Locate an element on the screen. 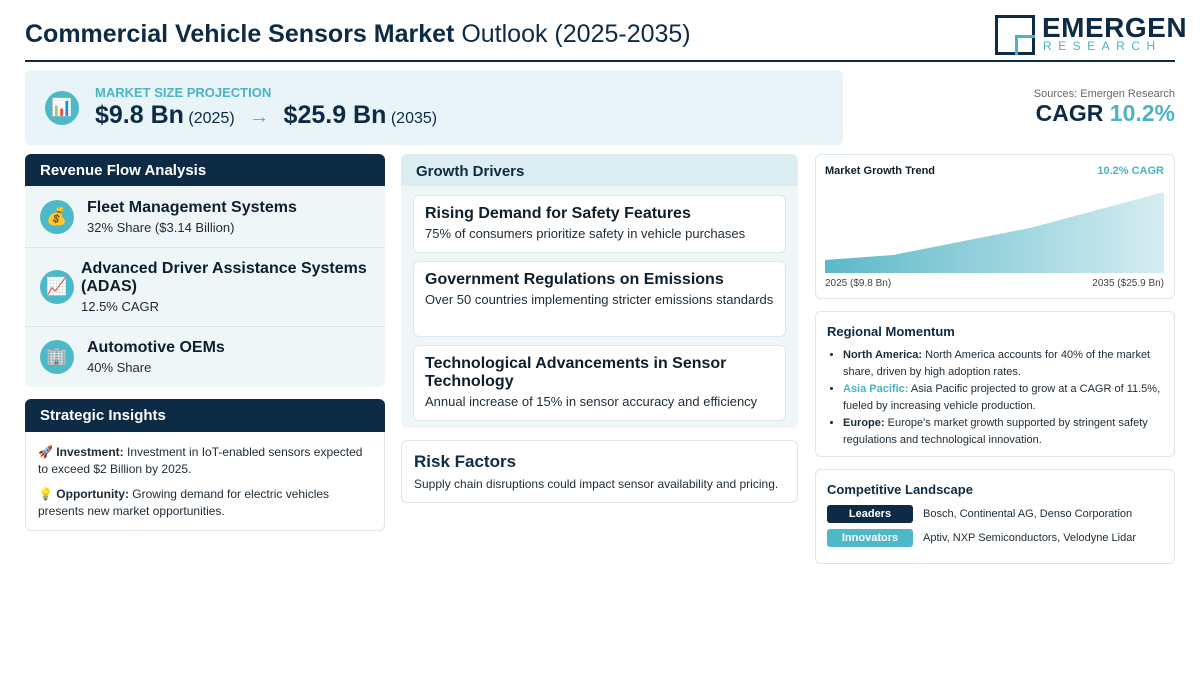 This screenshot has width=1200, height=700. trend-area is located at coordinates (994, 232).